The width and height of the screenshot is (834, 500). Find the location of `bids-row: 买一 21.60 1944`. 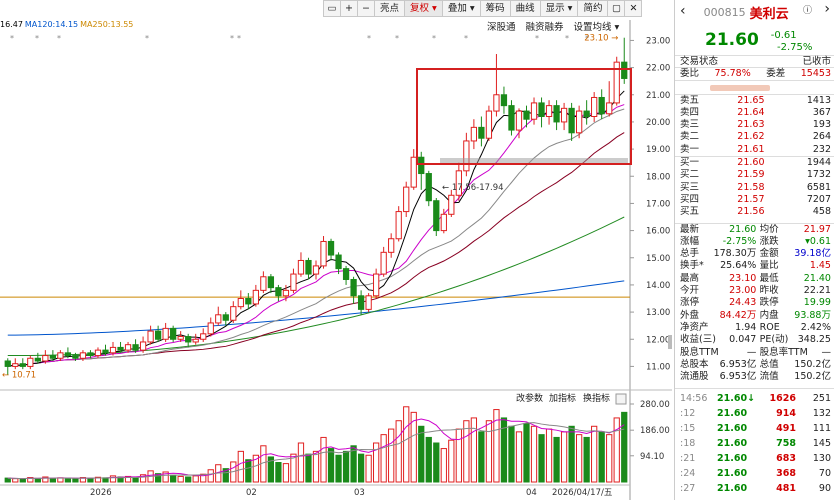

bids-row: 买一 21.60 1944 is located at coordinates (754, 163).